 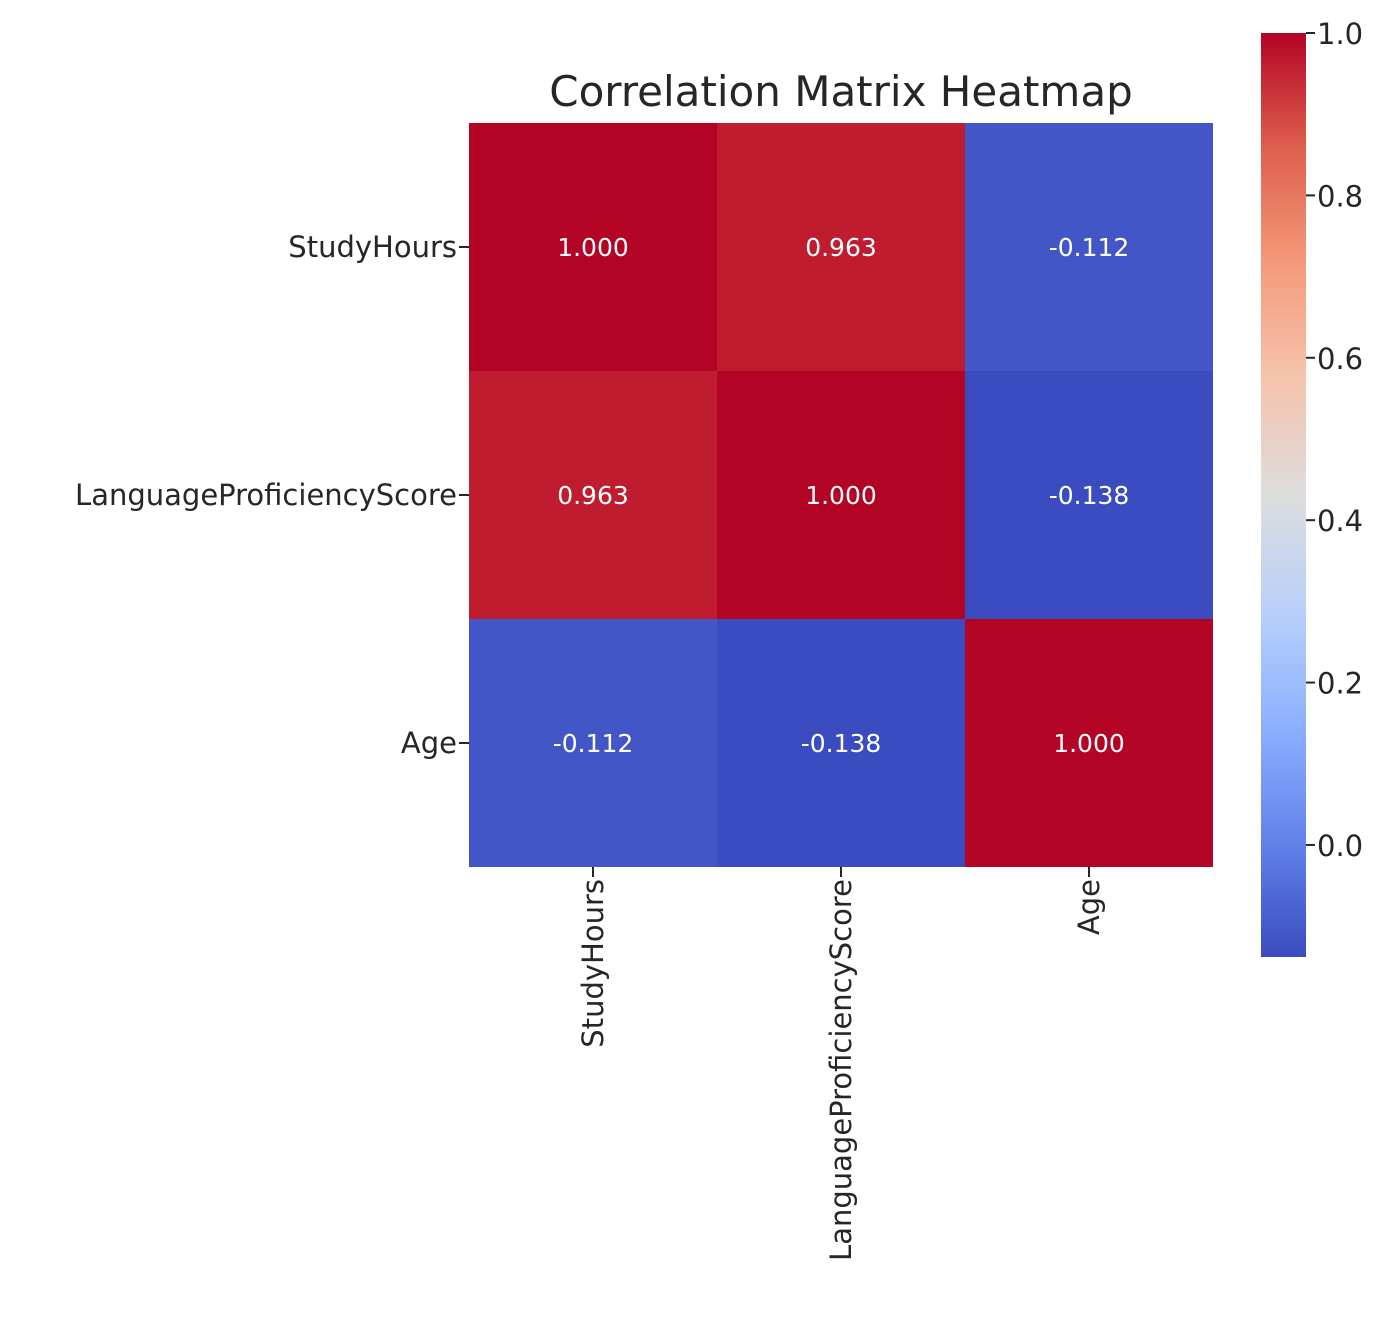 I want to click on cell-value-label-0-0: 1.000, so click(x=593, y=247).